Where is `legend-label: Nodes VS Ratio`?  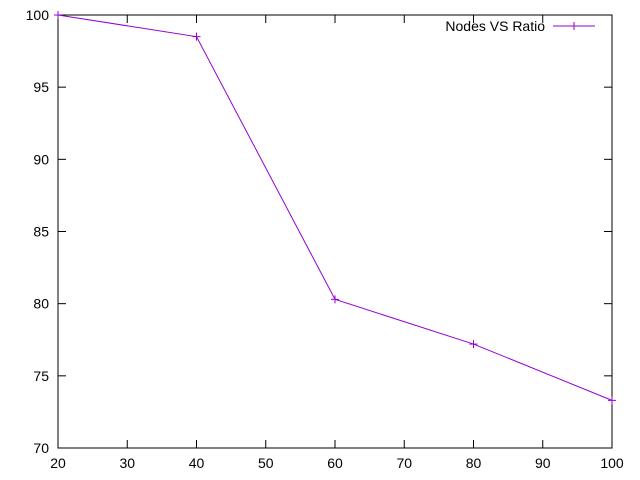
legend-label: Nodes VS Ratio is located at coordinates (495, 26).